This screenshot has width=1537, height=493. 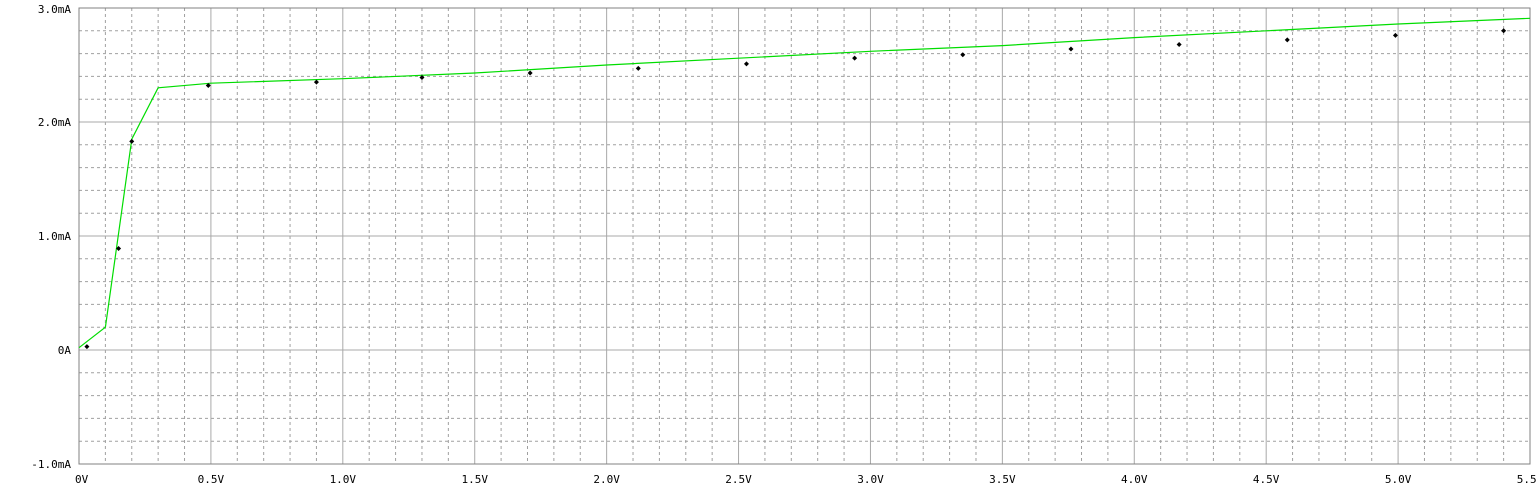 I want to click on y-tick-label: -1.0mA, so click(x=51, y=464).